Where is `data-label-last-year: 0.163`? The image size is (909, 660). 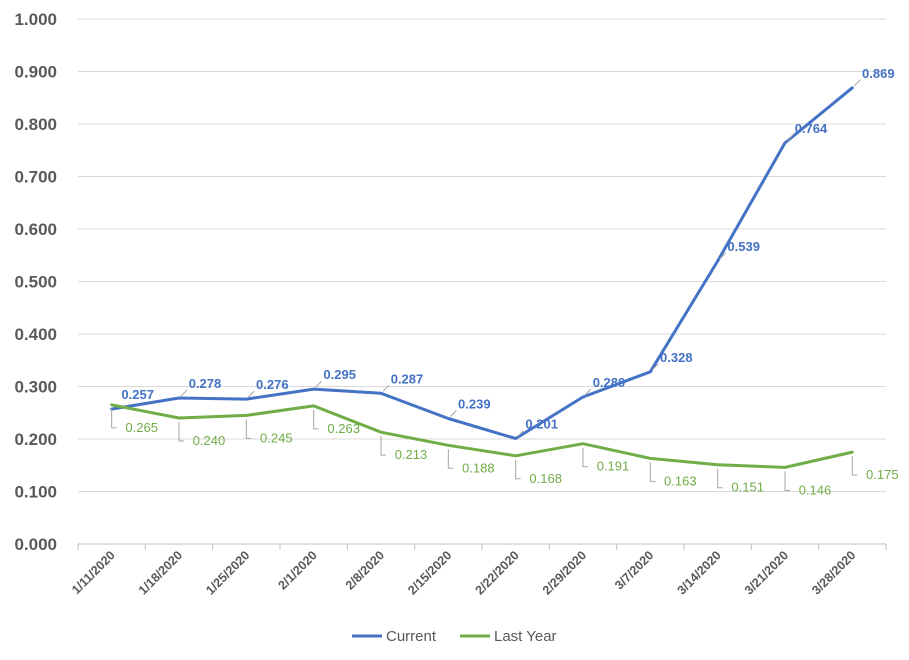
data-label-last-year: 0.163 is located at coordinates (680, 480).